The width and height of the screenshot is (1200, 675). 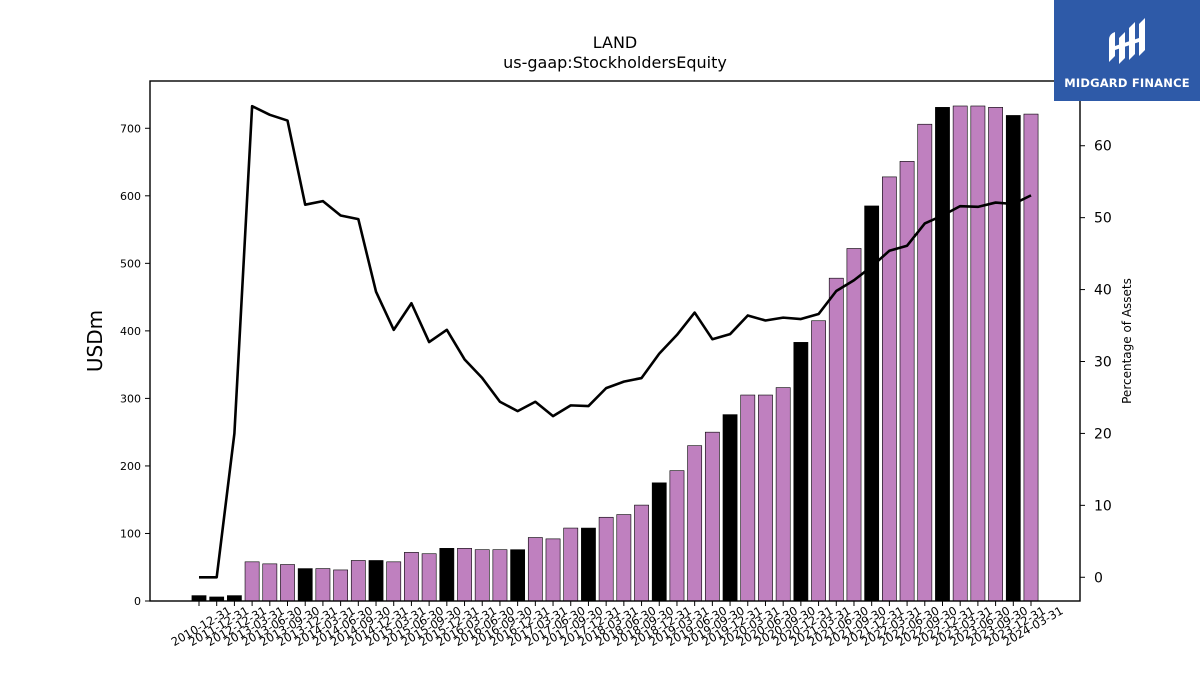 What do you see at coordinates (130, 331) in the screenshot?
I see `y-tick-label: 400` at bounding box center [130, 331].